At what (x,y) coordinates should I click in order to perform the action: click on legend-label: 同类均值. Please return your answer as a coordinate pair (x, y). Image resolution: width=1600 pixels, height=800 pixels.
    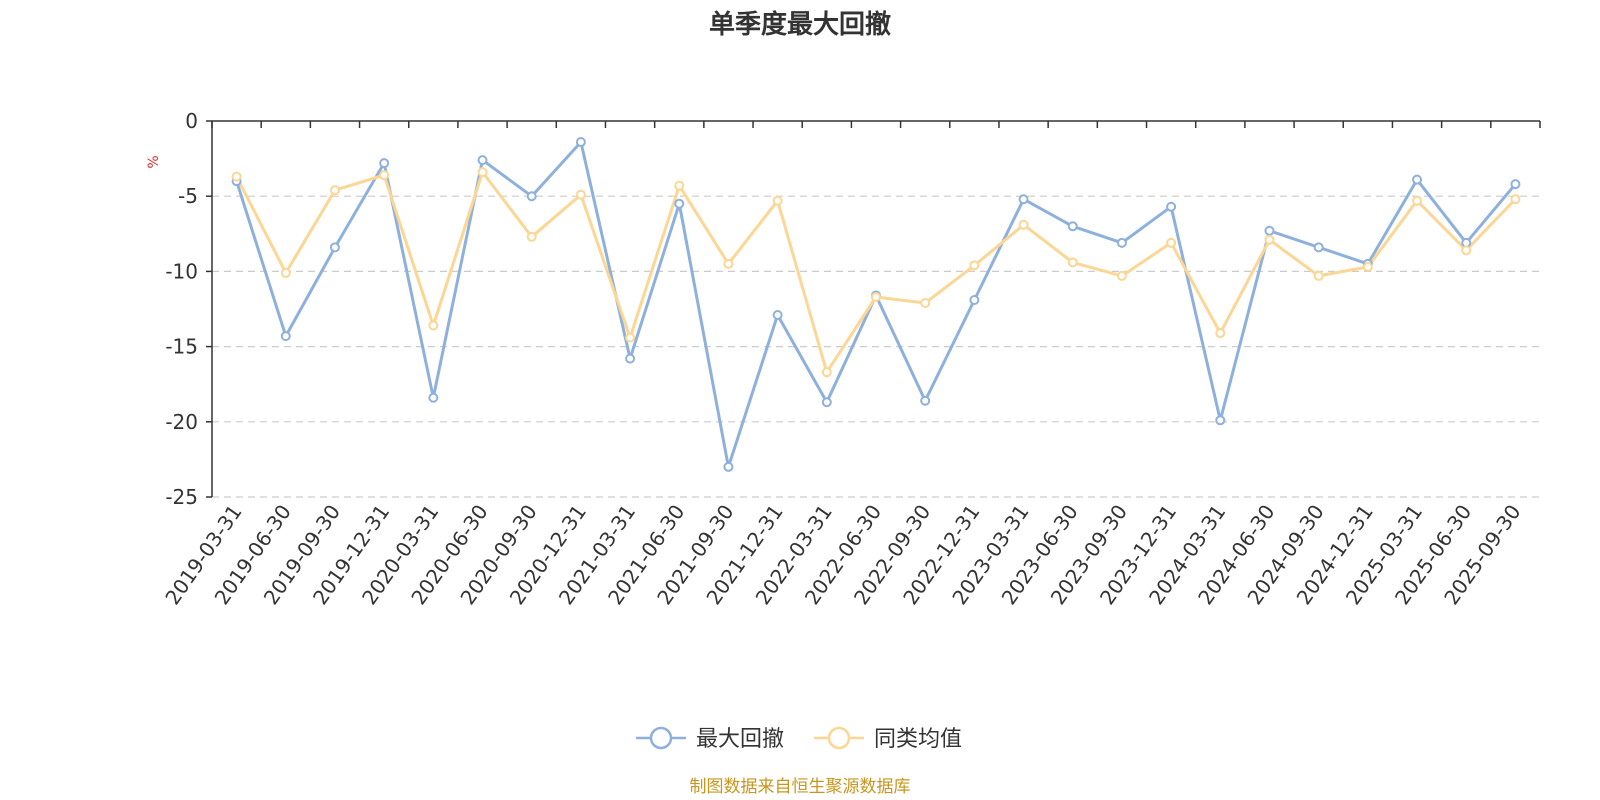
    Looking at the image, I should click on (918, 739).